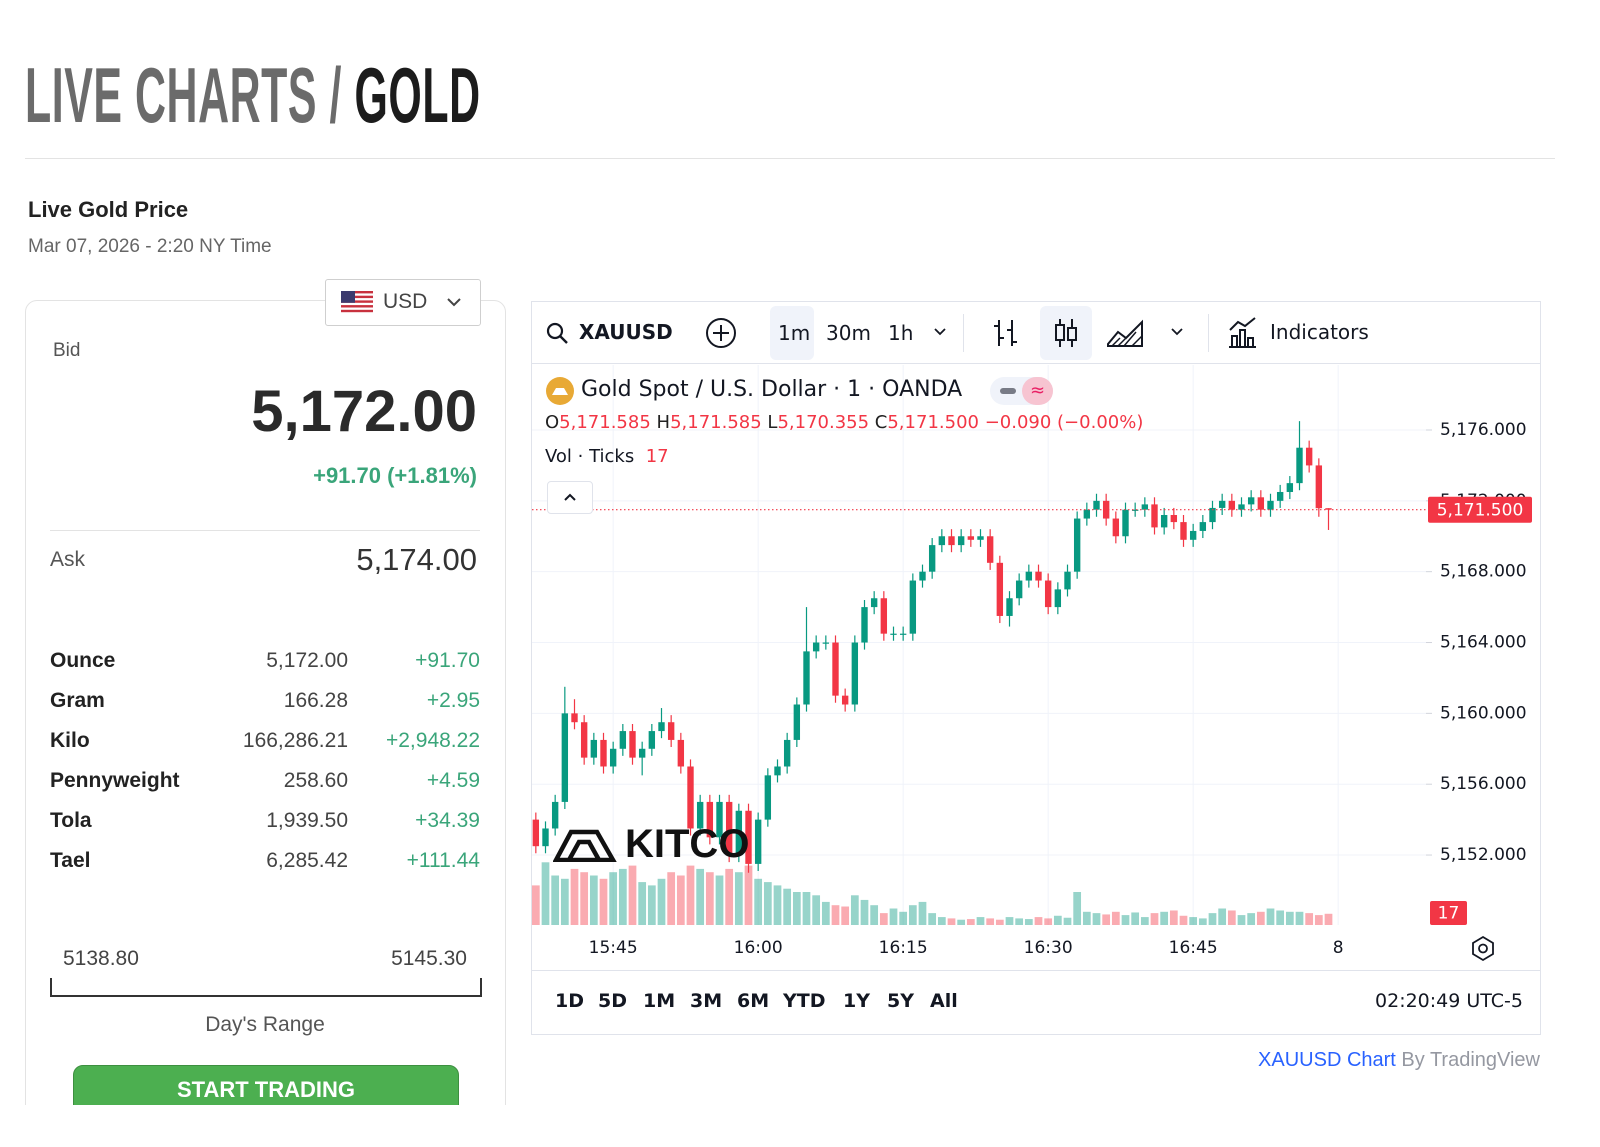  I want to click on area-style-button, so click(1126, 333).